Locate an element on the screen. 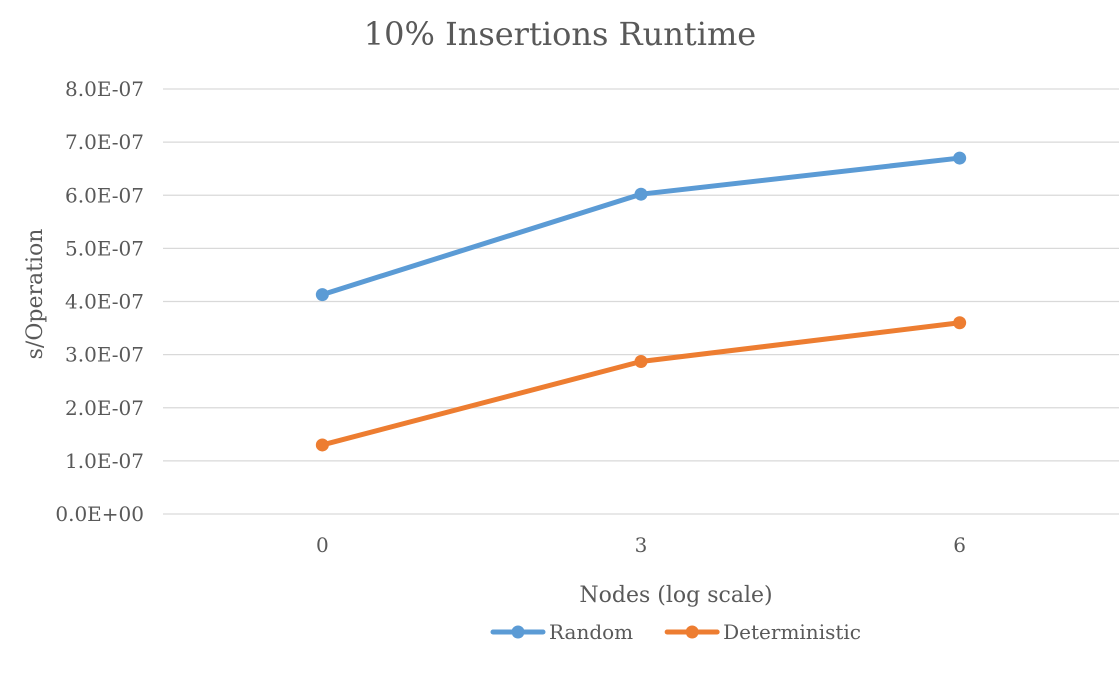 This screenshot has width=1119, height=675. chart-title: 10% Insertions Runtime is located at coordinates (560, 34).